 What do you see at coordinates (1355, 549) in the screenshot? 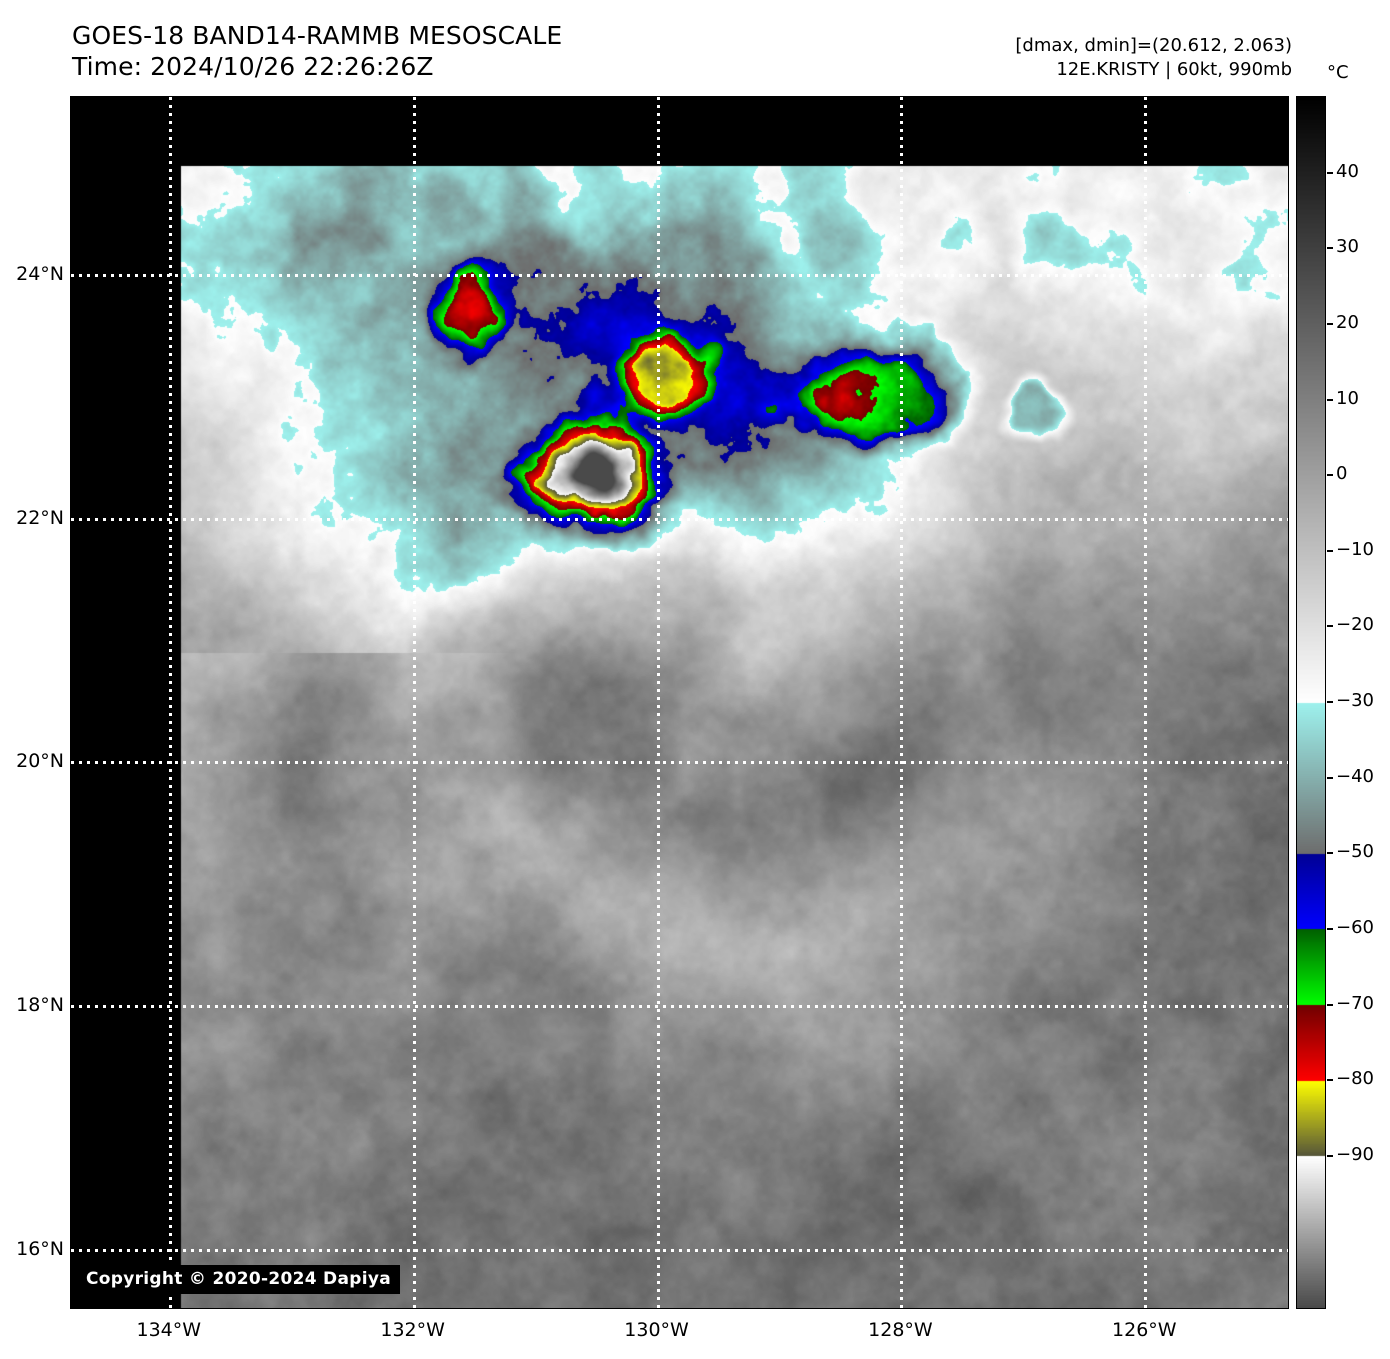
I see `colorbar-tick-label: −10` at bounding box center [1355, 549].